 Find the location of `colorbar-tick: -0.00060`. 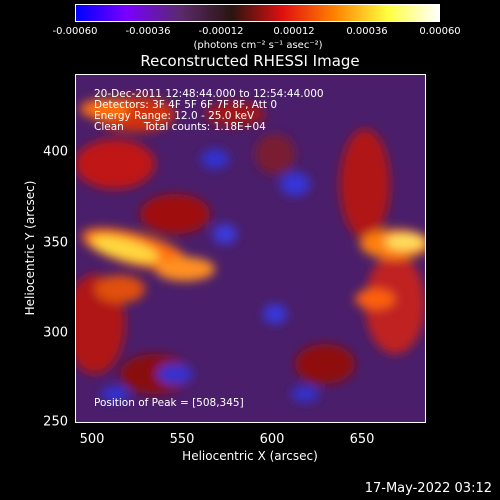

colorbar-tick: -0.00060 is located at coordinates (75, 31).